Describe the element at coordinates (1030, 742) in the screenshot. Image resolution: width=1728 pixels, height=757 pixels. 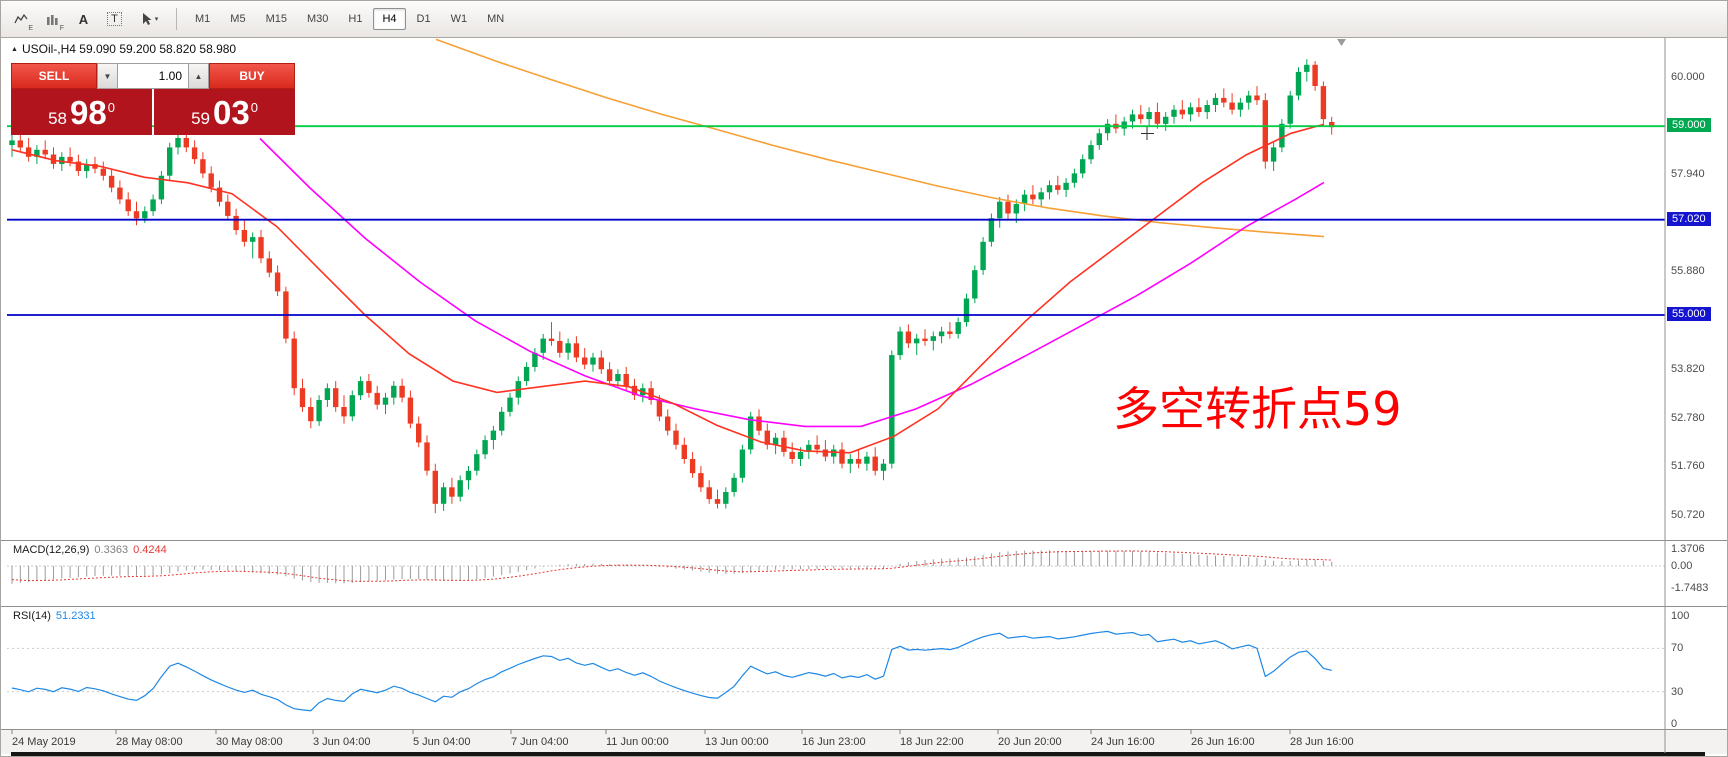
I see `time-axis-label: 20 Jun 20:00` at that location.